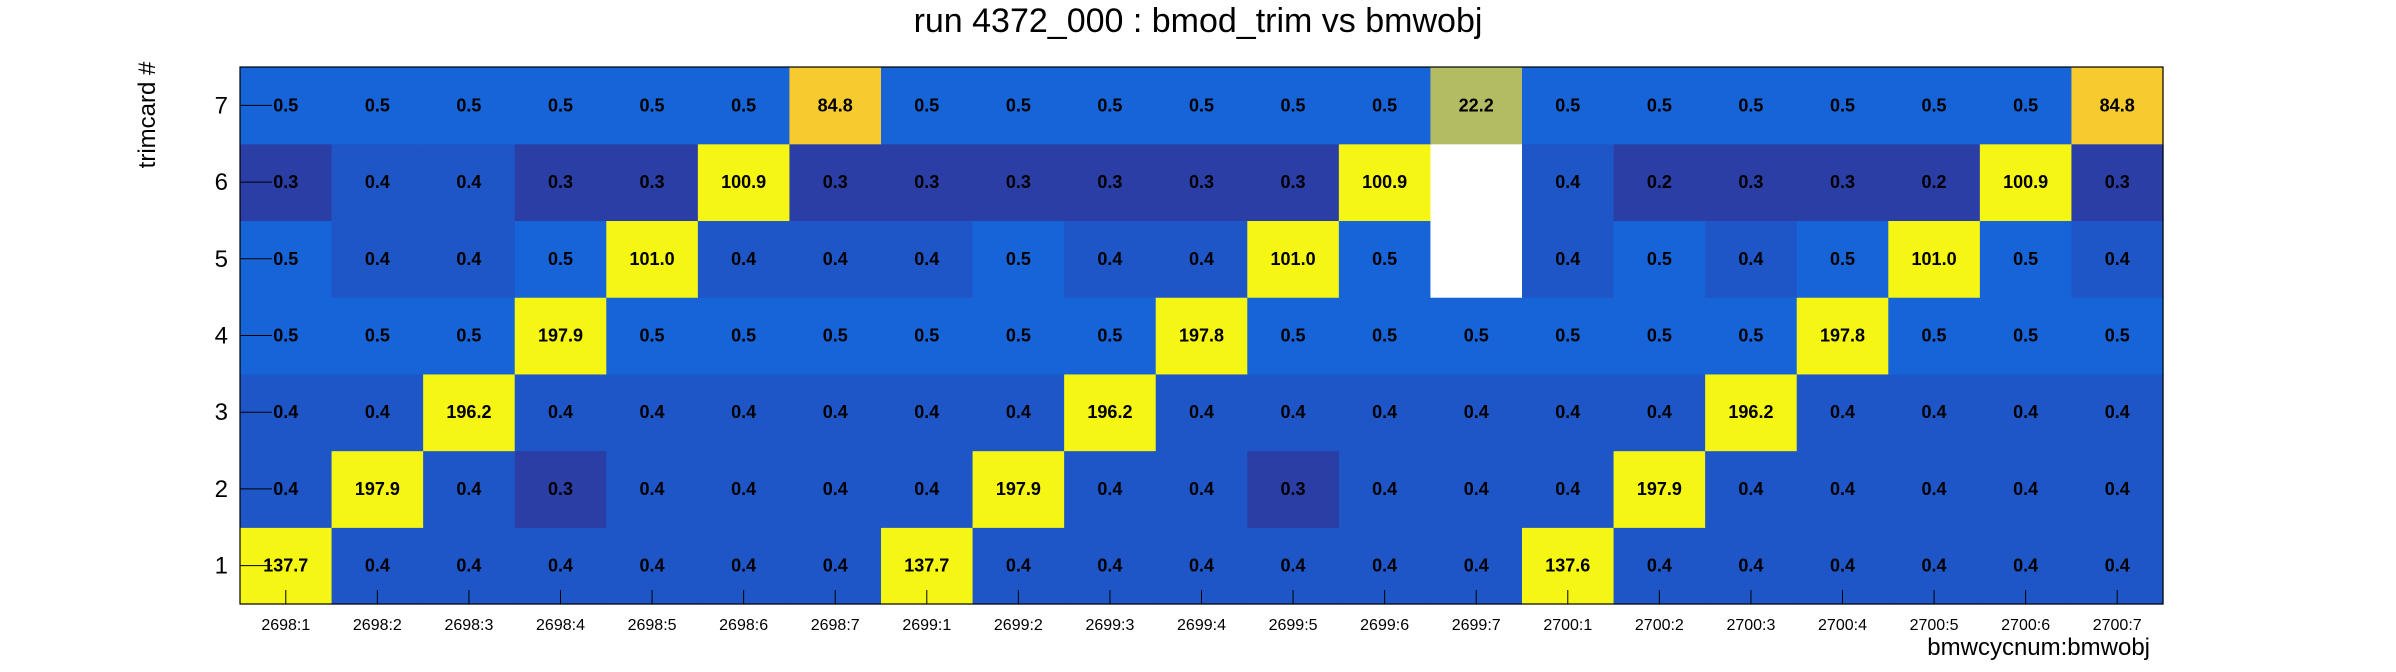 This screenshot has height=672, width=2396. What do you see at coordinates (1109, 625) in the screenshot?
I see `x-tick-label: 2699:3` at bounding box center [1109, 625].